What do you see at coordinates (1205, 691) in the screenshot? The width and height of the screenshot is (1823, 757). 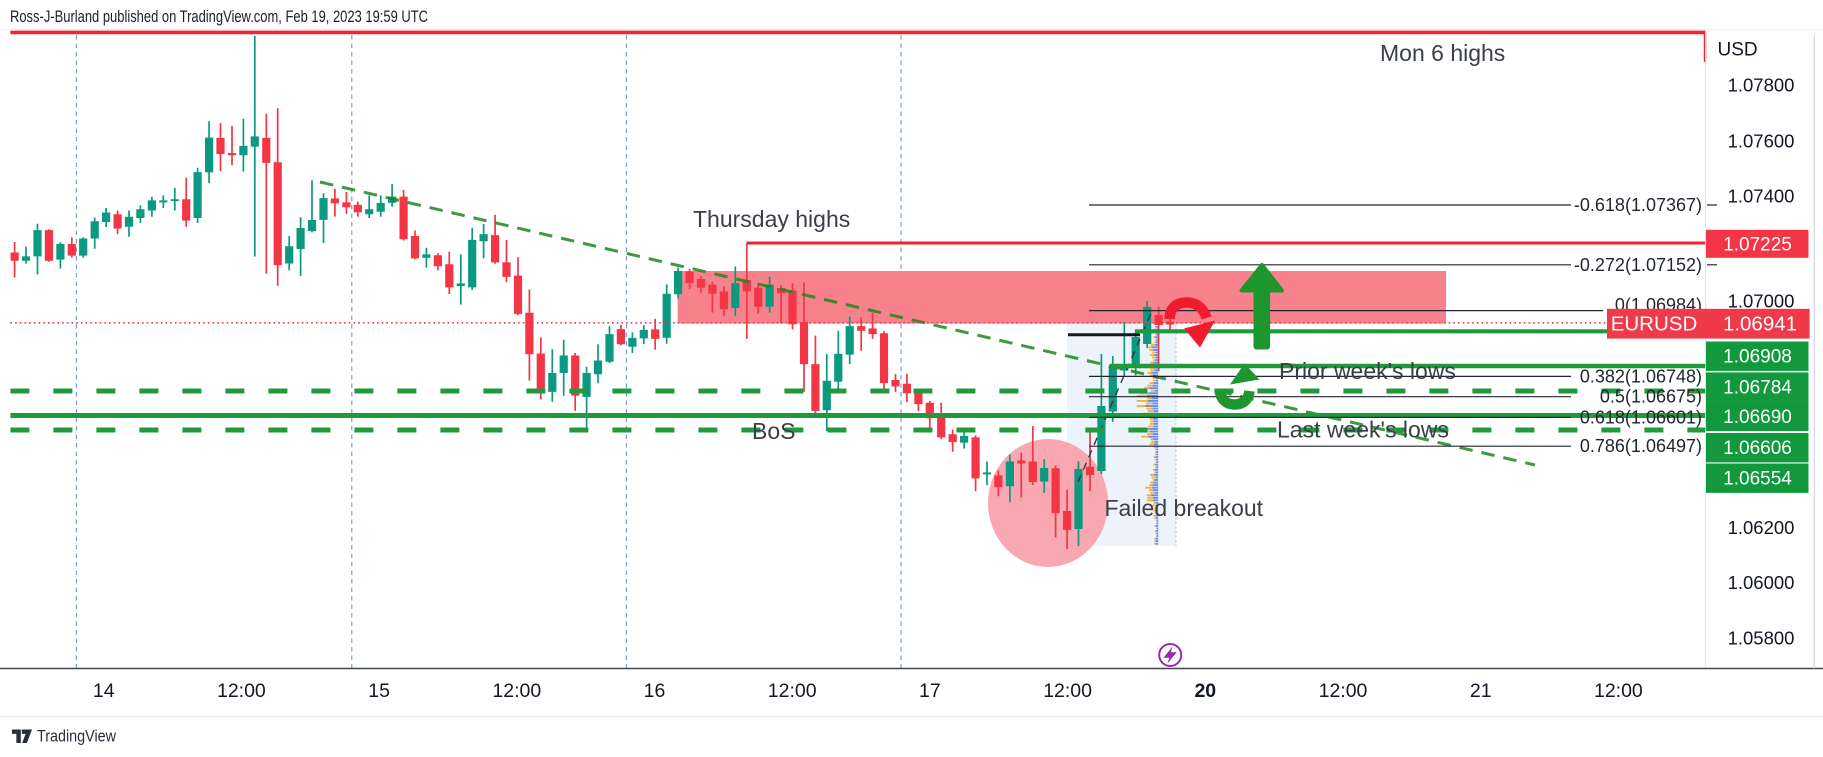 I see `svg-text: 20` at bounding box center [1205, 691].